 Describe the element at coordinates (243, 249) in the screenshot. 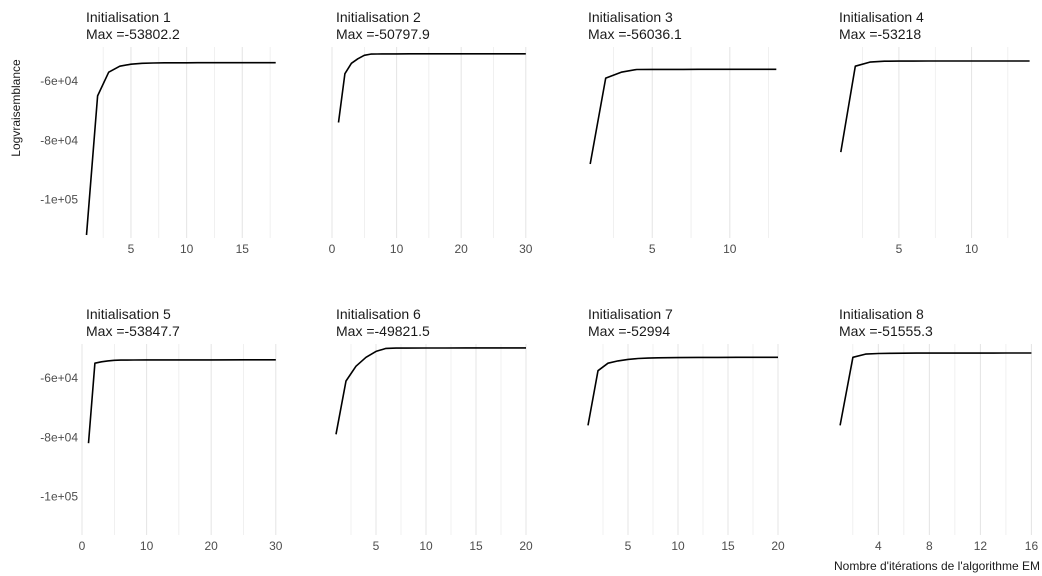

I see `x-tick-label-panel-1: 15` at that location.